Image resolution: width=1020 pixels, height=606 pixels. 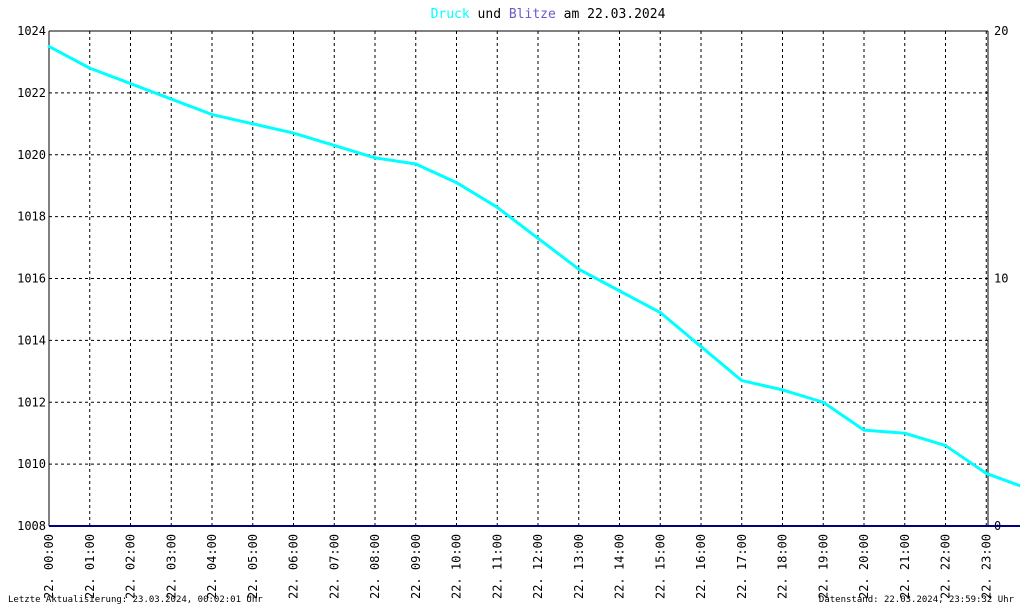 I want to click on x-tick-label: 22. 04:00, so click(x=212, y=566).